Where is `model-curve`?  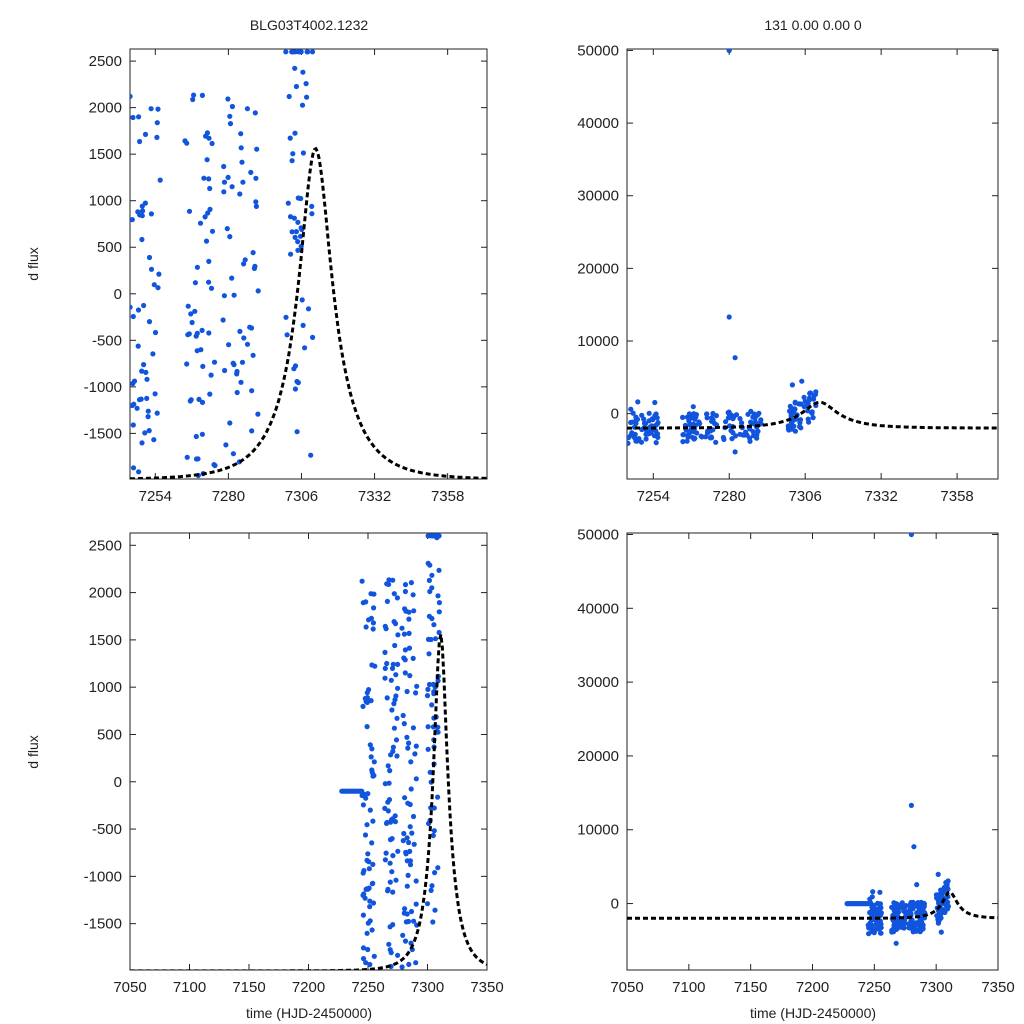
model-curve is located at coordinates (812, 415).